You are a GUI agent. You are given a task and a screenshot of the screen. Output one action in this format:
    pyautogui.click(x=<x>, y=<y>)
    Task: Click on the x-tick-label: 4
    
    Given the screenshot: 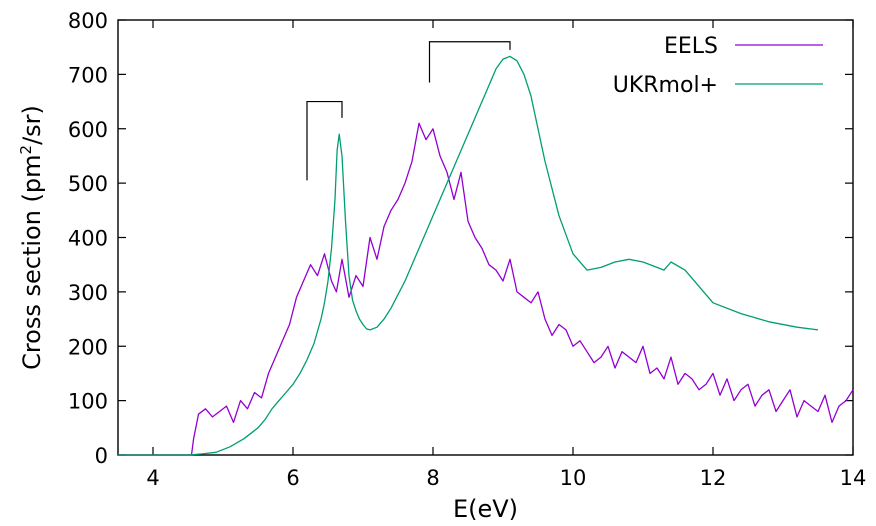 What is the action you would take?
    pyautogui.click(x=152, y=478)
    